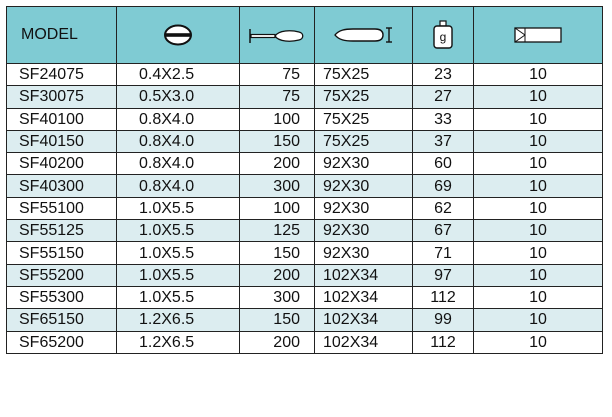 The image size is (612, 417). I want to click on table-row: SF65200 1.2X6.5 200 102X34 112 10, so click(304, 342).